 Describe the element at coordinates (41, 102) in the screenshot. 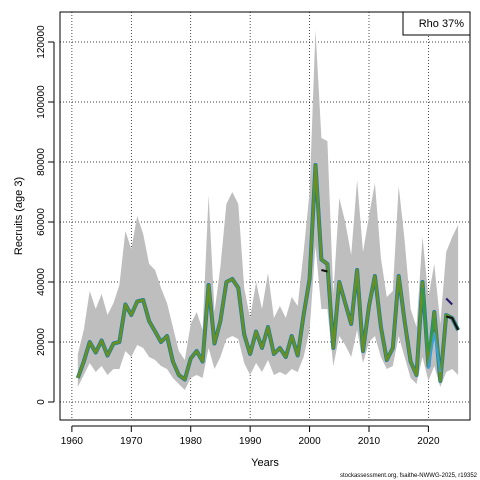

I see `y-tick-label: 100000` at that location.